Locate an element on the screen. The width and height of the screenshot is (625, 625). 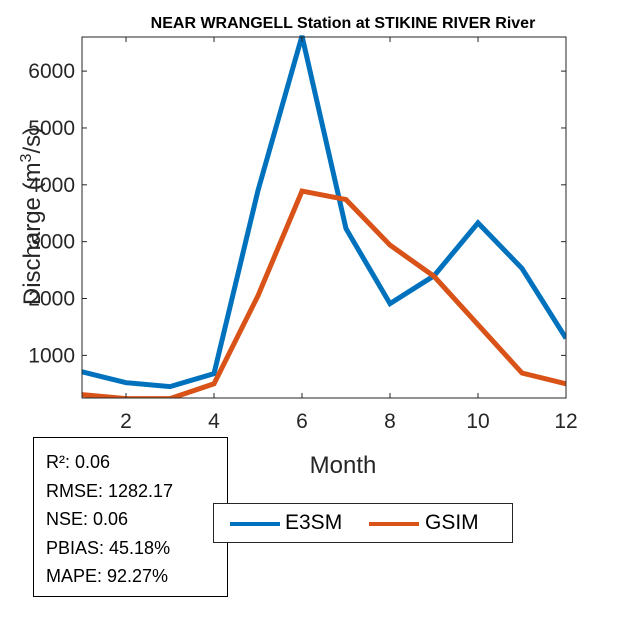
y-tick-label: 2000 is located at coordinates (51, 299).